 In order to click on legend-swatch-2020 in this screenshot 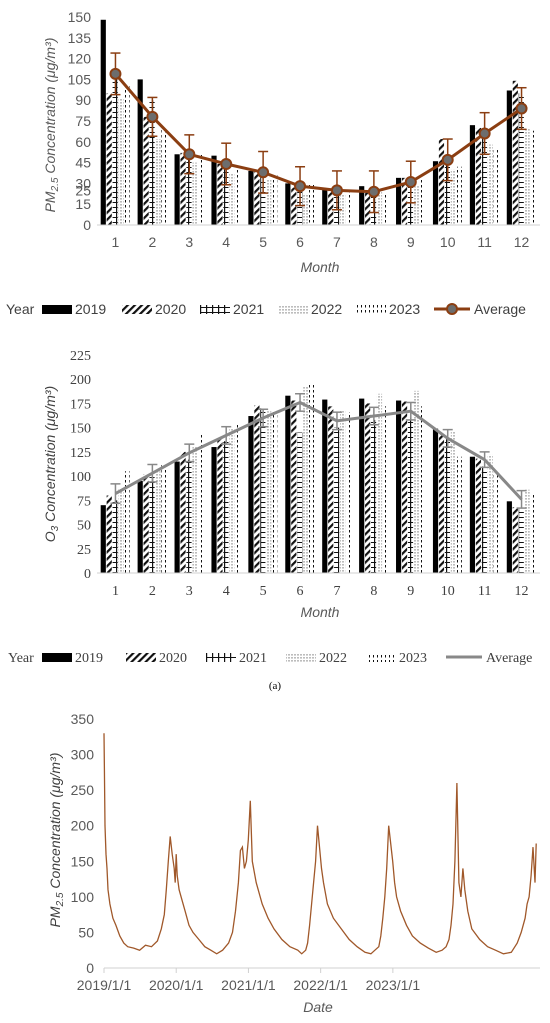, I will do `click(141, 657)`.